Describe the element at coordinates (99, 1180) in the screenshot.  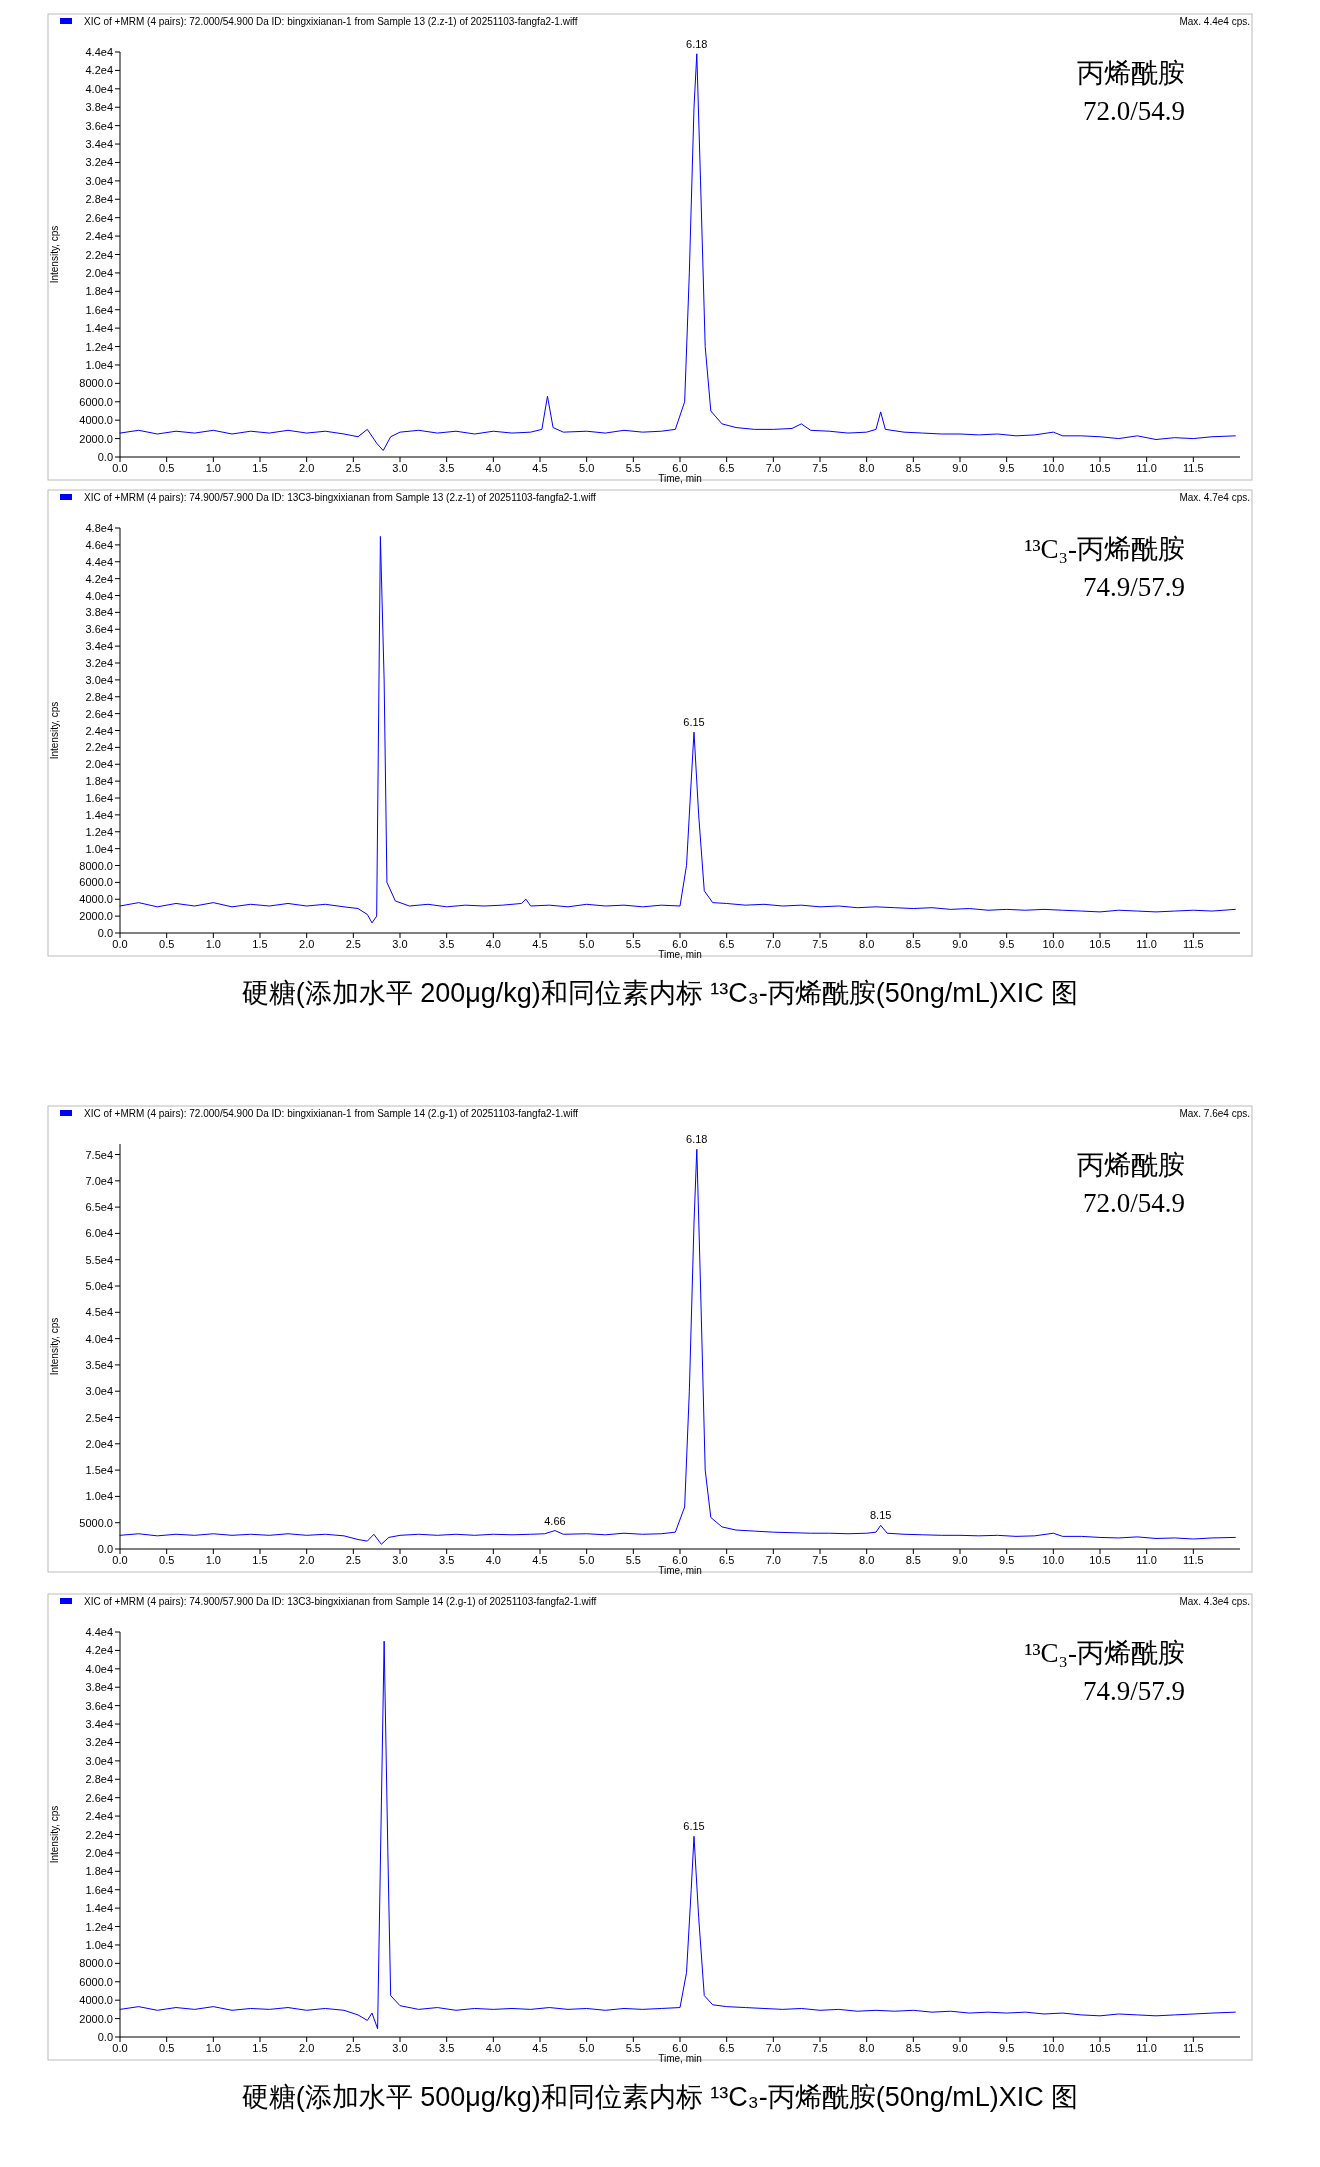
I see `y-tick-label: 7.0e4` at that location.